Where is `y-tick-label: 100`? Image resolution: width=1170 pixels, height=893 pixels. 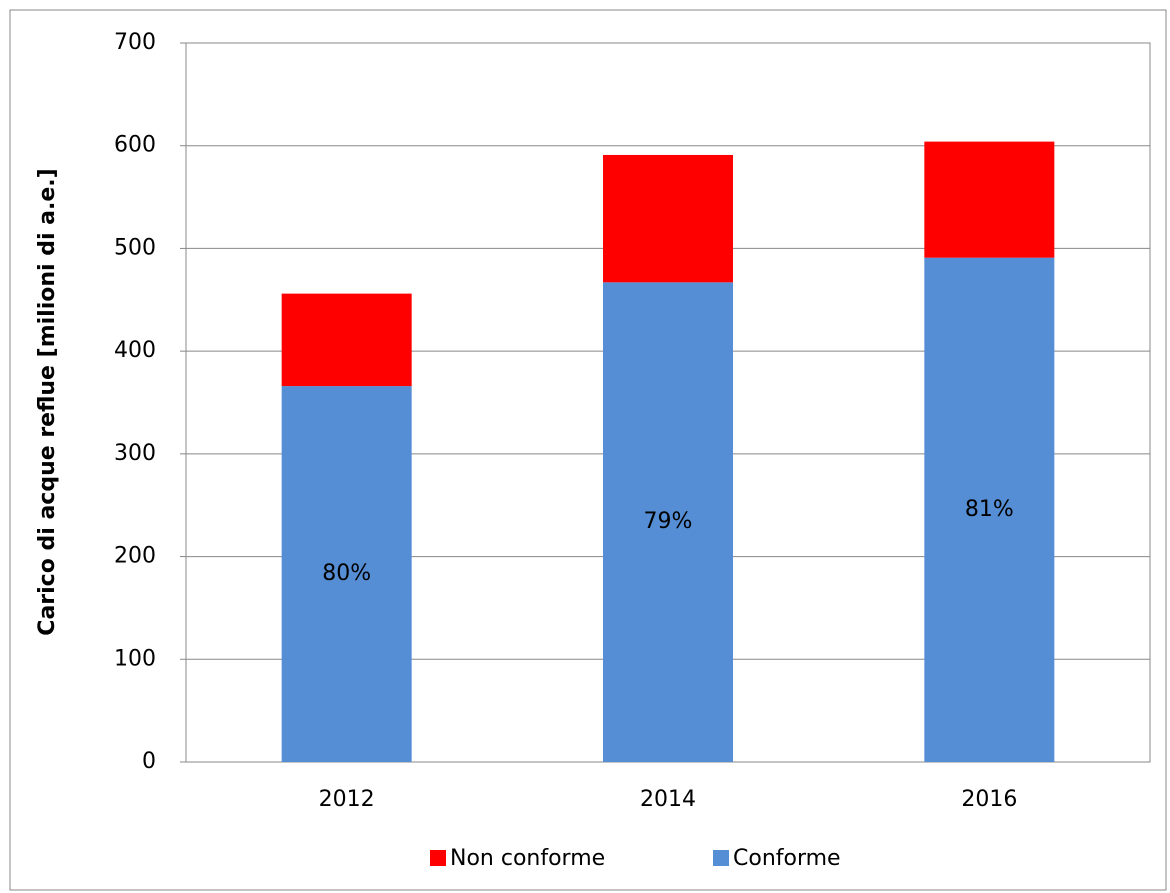 y-tick-label: 100 is located at coordinates (135, 658).